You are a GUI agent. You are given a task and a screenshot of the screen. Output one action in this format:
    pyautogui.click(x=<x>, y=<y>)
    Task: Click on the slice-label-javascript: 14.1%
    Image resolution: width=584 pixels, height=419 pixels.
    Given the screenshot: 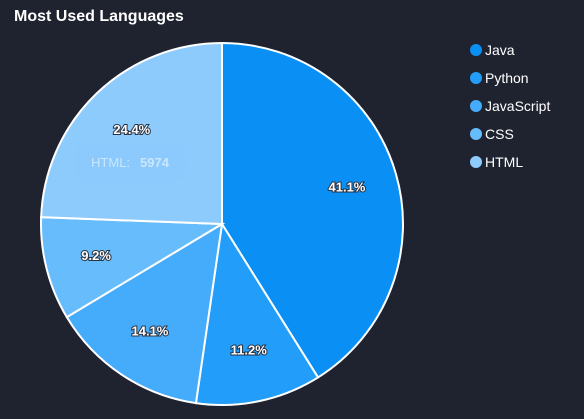 What is the action you would take?
    pyautogui.click(x=150, y=331)
    